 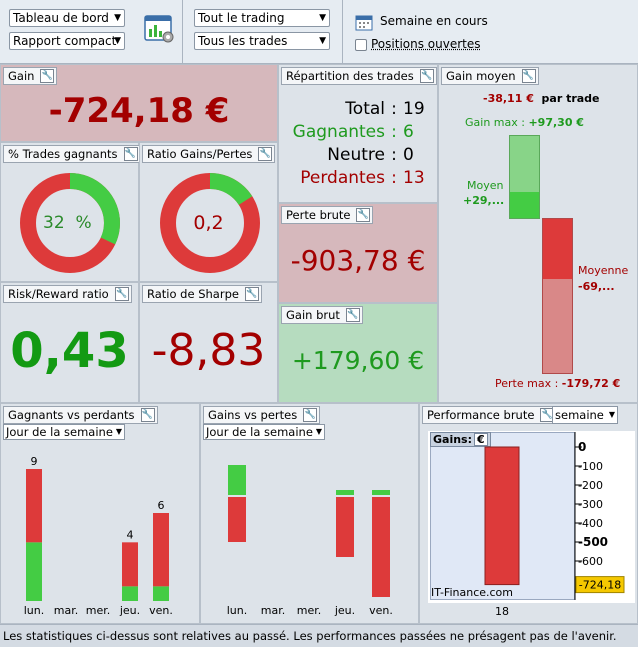 What do you see at coordinates (210, 223) in the screenshot?
I see `ratio-gp-donut` at bounding box center [210, 223].